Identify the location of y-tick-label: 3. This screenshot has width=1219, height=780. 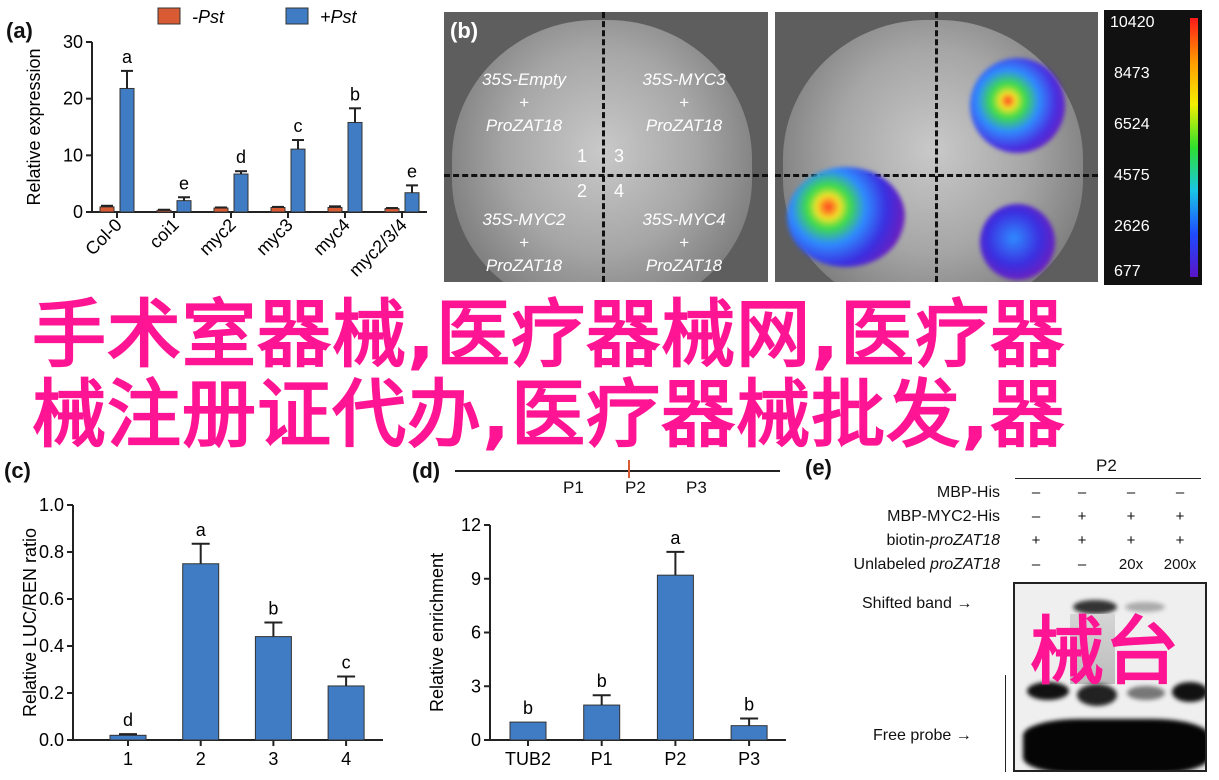
(476, 686).